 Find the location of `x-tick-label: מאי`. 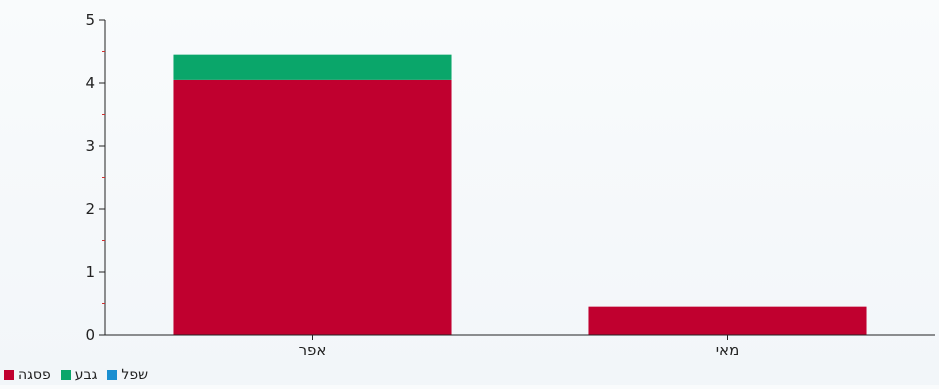

x-tick-label: מאי is located at coordinates (728, 350).